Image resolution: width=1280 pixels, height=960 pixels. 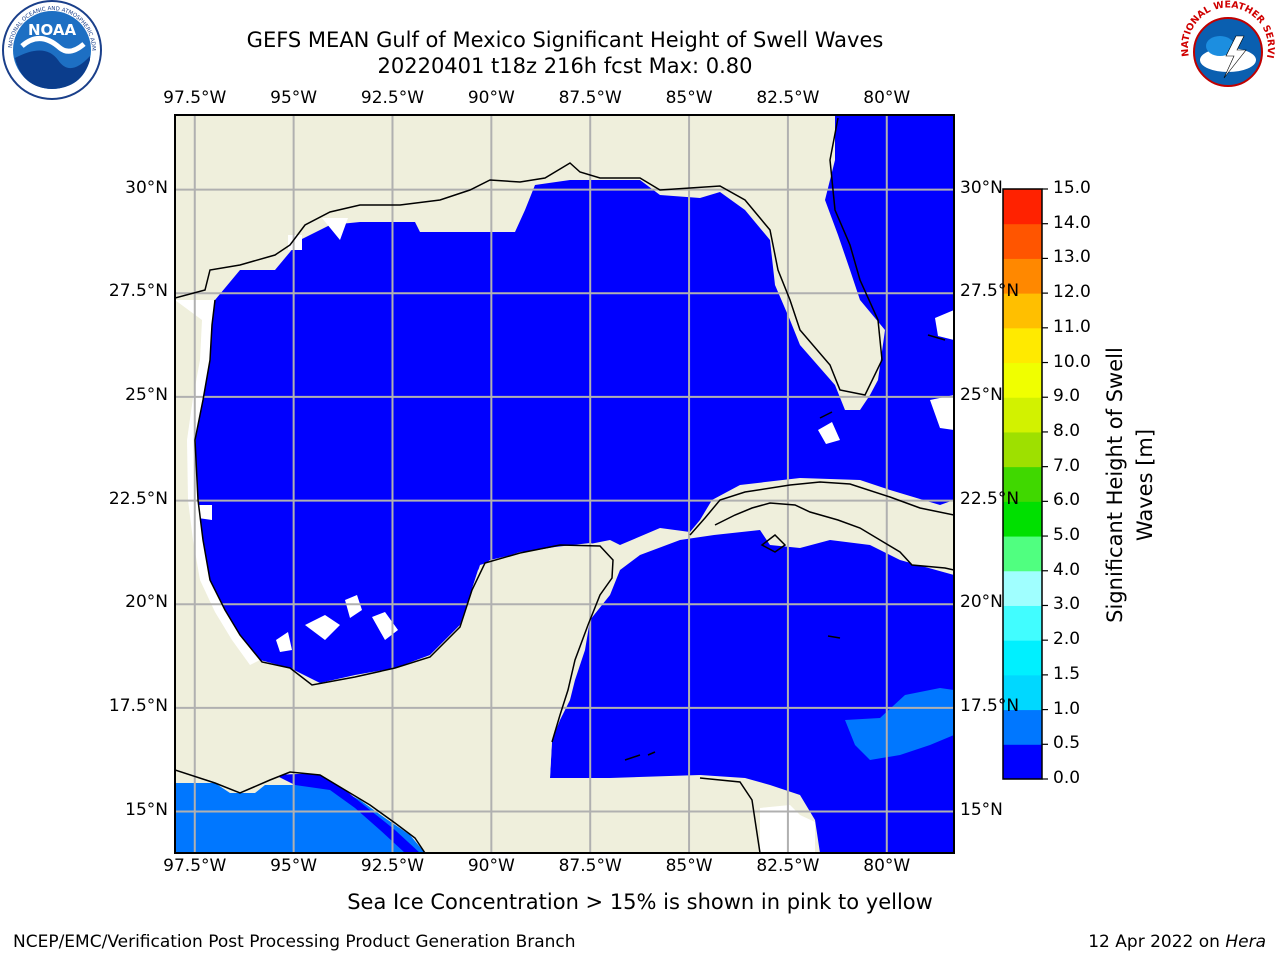 I want to click on noaa-logo-text: NOAA, so click(x=52, y=30).